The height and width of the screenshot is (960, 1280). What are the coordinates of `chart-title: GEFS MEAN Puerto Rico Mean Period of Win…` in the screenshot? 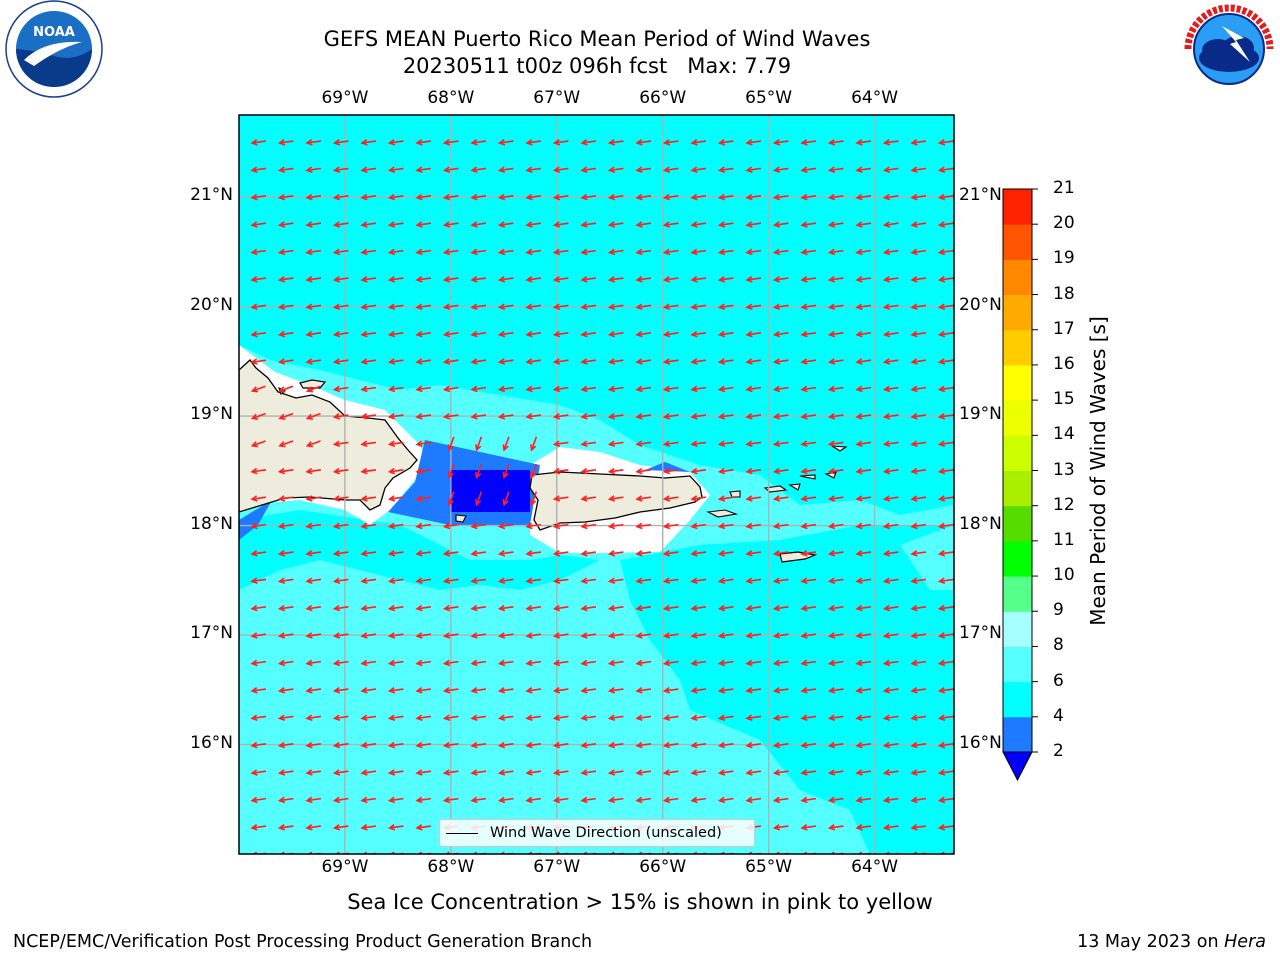 It's located at (597, 39).